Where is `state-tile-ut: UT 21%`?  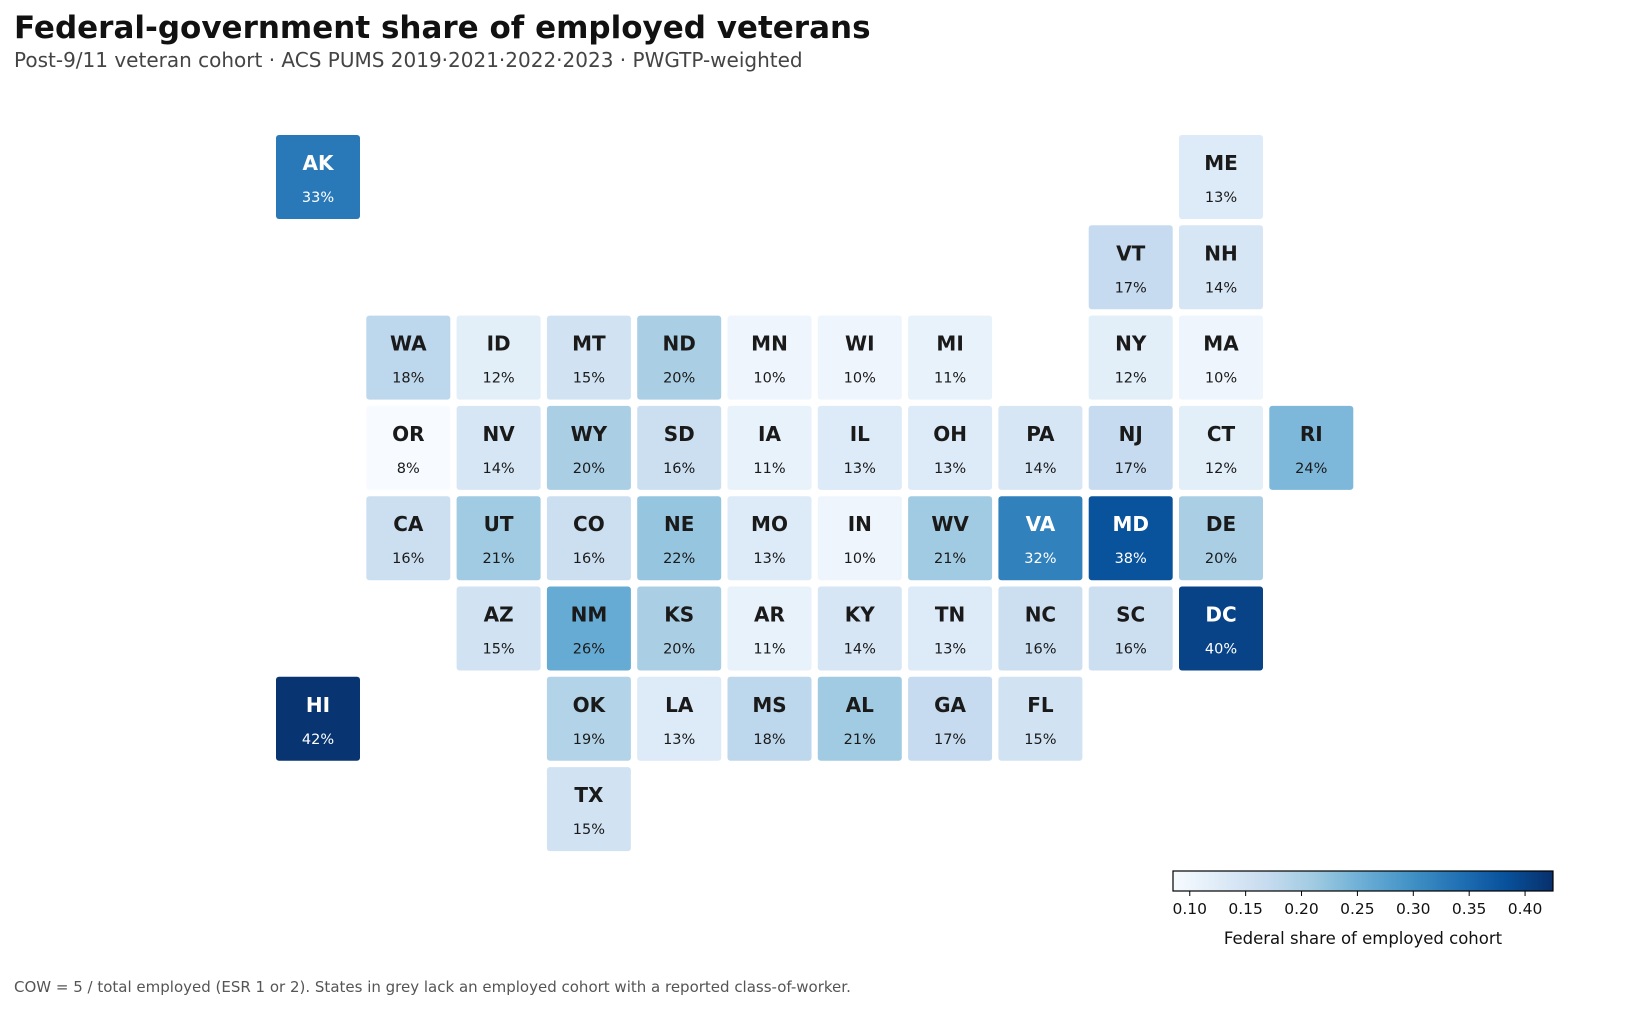
state-tile-ut: UT 21% is located at coordinates (498, 538).